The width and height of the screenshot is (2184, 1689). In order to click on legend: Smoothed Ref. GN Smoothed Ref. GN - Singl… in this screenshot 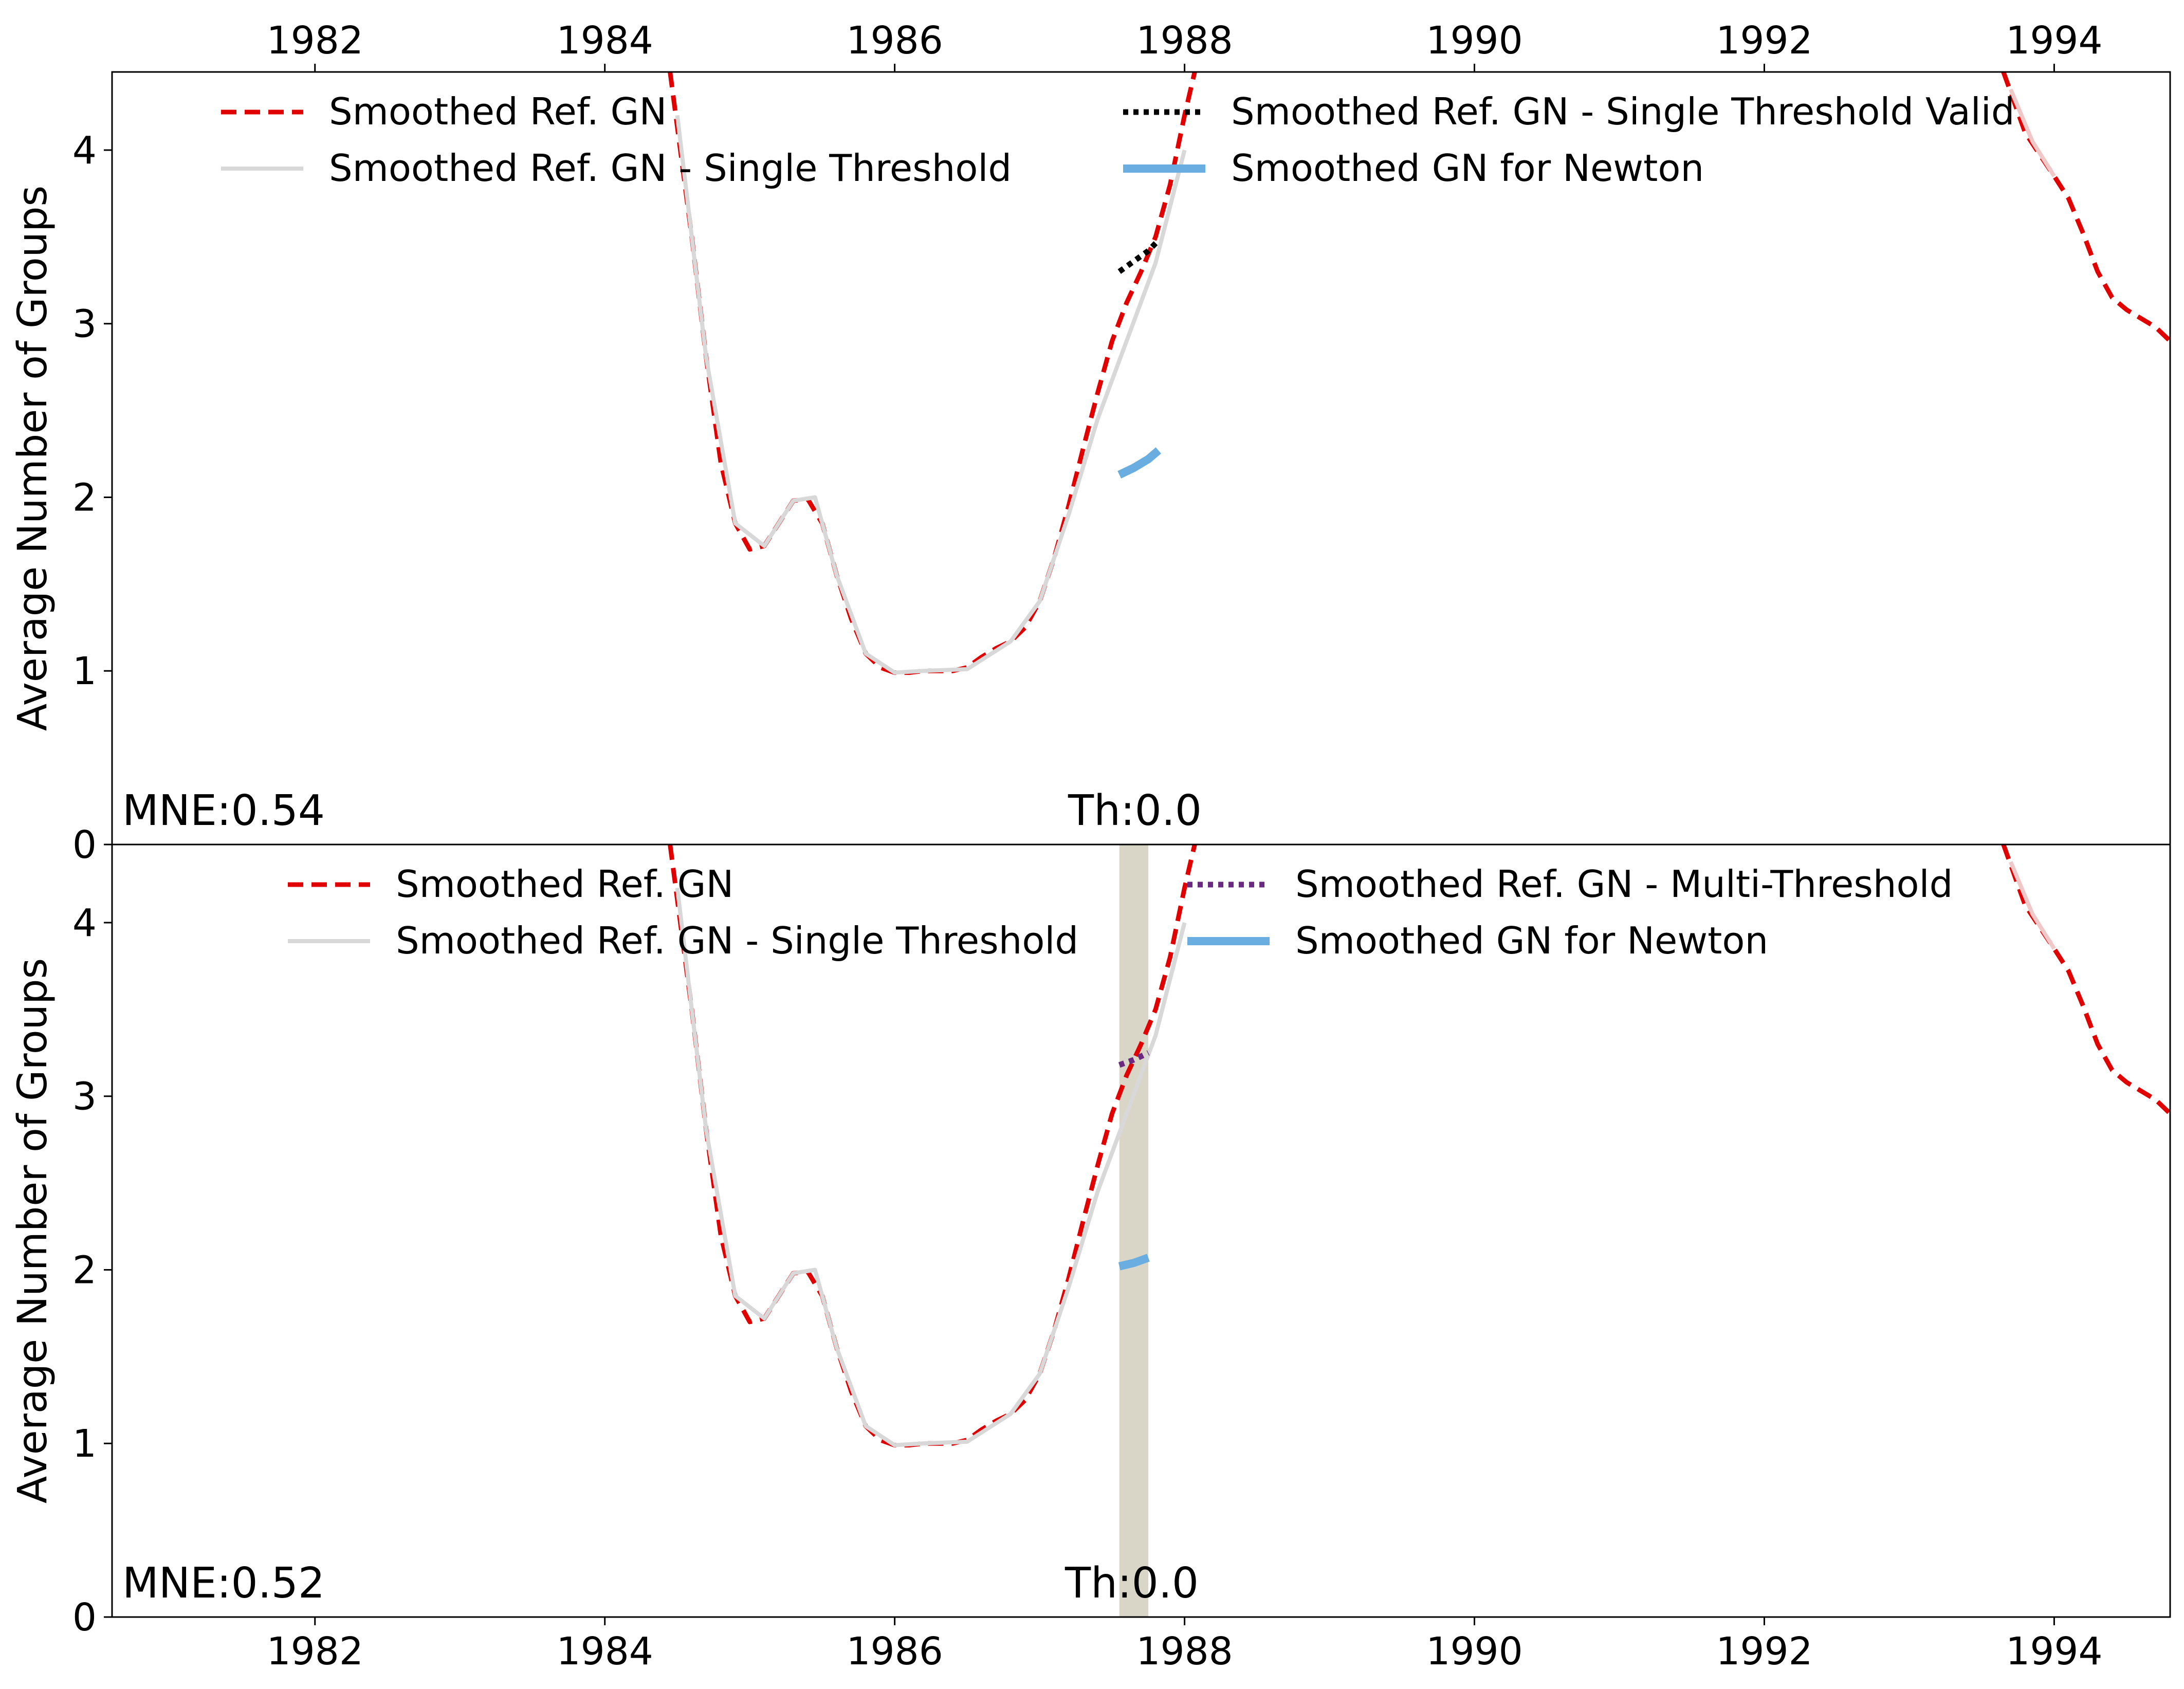, I will do `click(1118, 140)`.